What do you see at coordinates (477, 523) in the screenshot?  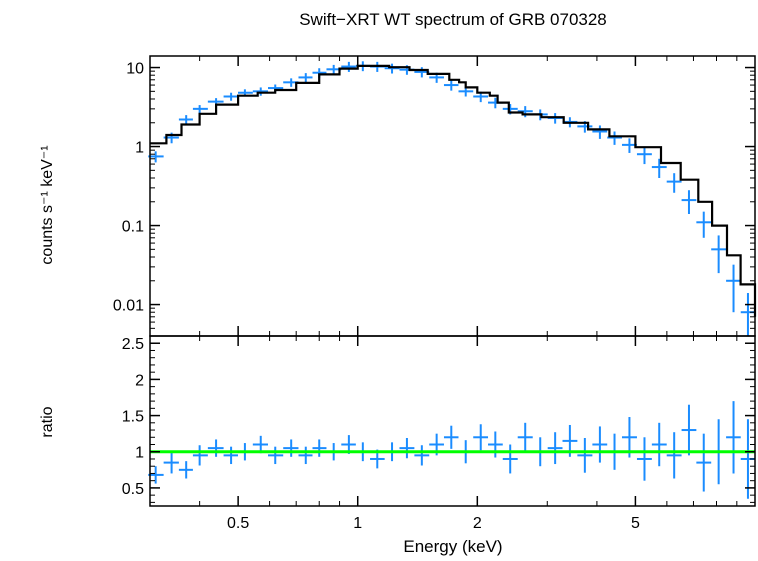 I see `x-tick-label: 2` at bounding box center [477, 523].